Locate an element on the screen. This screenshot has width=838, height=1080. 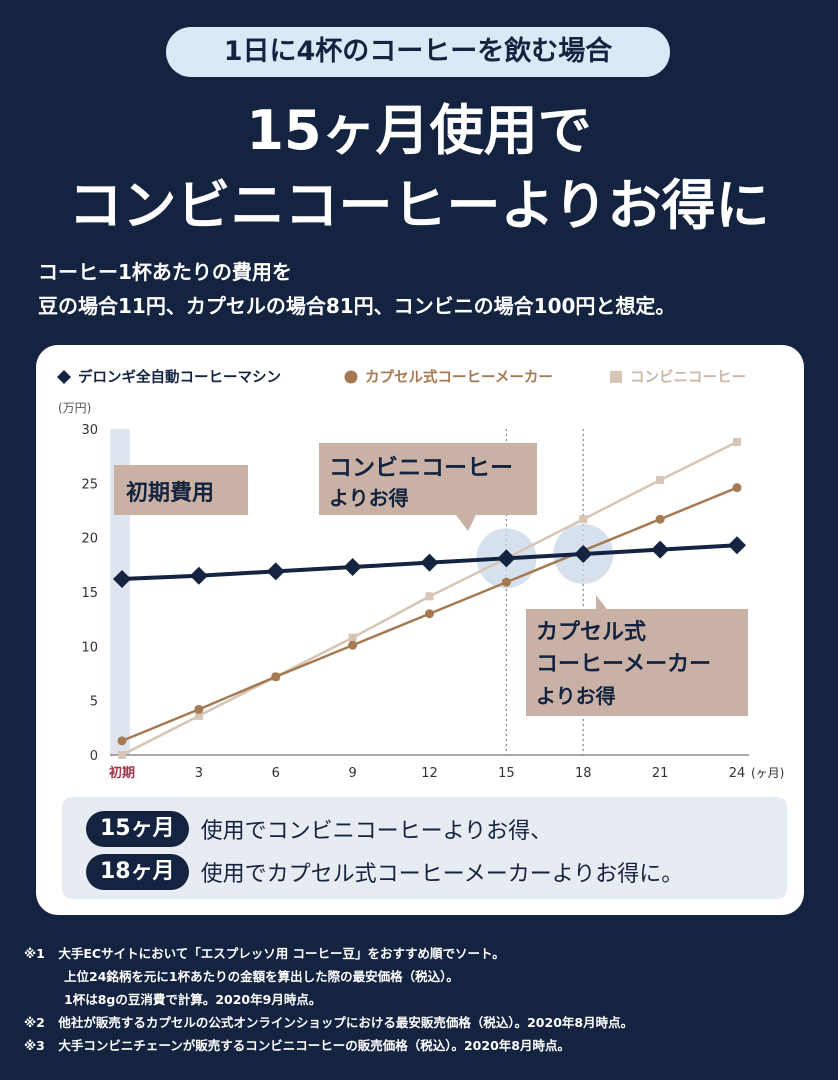
conv-callout-line1: コンビニコーヒー is located at coordinates (421, 468).